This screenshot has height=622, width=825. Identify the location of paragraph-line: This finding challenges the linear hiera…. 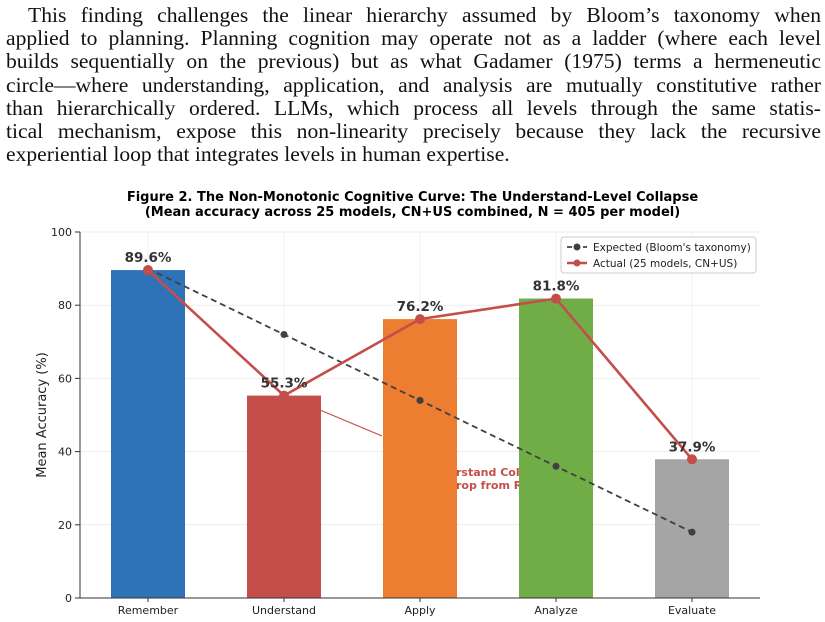
(424, 15).